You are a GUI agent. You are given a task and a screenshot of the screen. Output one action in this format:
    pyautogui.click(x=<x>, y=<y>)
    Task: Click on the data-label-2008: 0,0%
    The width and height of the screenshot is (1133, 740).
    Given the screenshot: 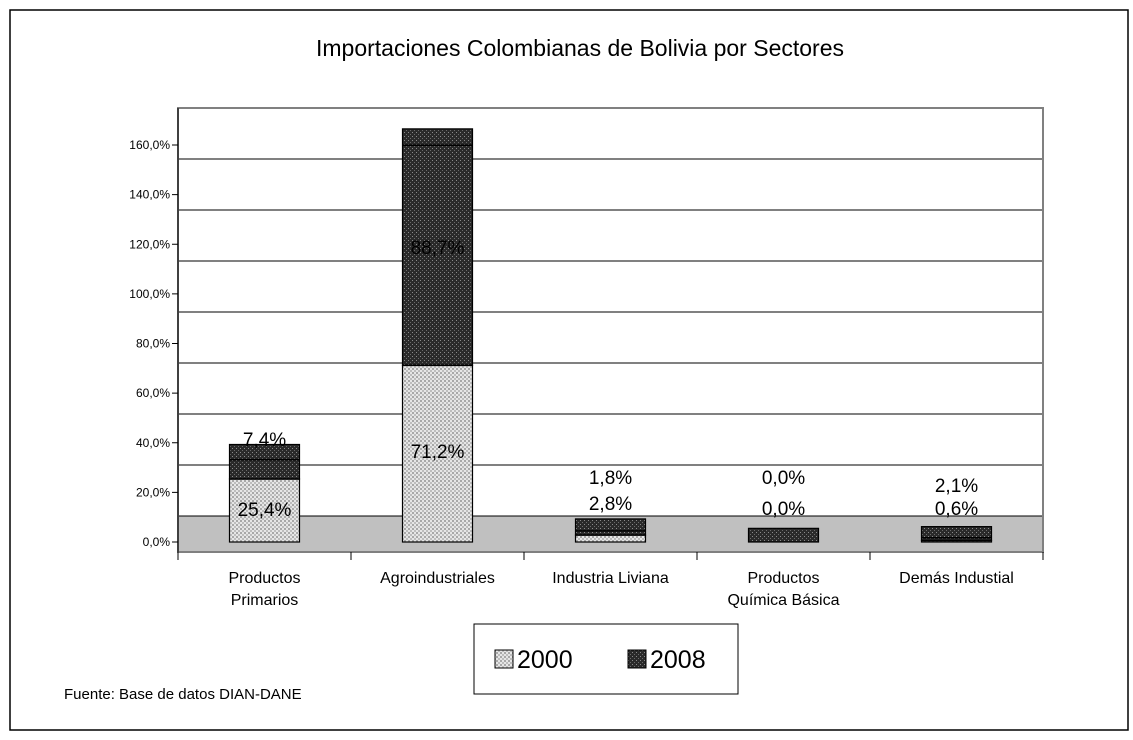 What is the action you would take?
    pyautogui.click(x=783, y=478)
    